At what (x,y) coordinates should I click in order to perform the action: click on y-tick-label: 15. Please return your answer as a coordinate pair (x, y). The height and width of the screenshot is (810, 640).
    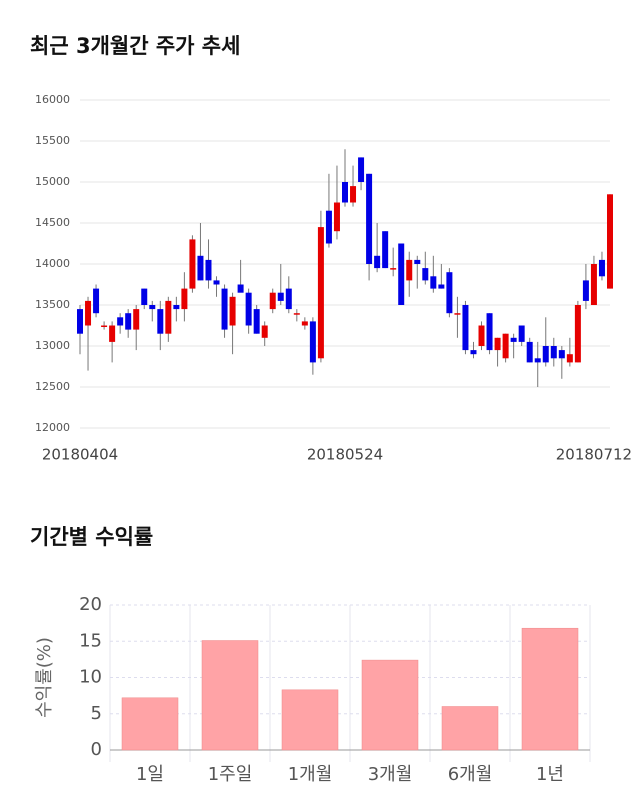
    Looking at the image, I should click on (90, 640).